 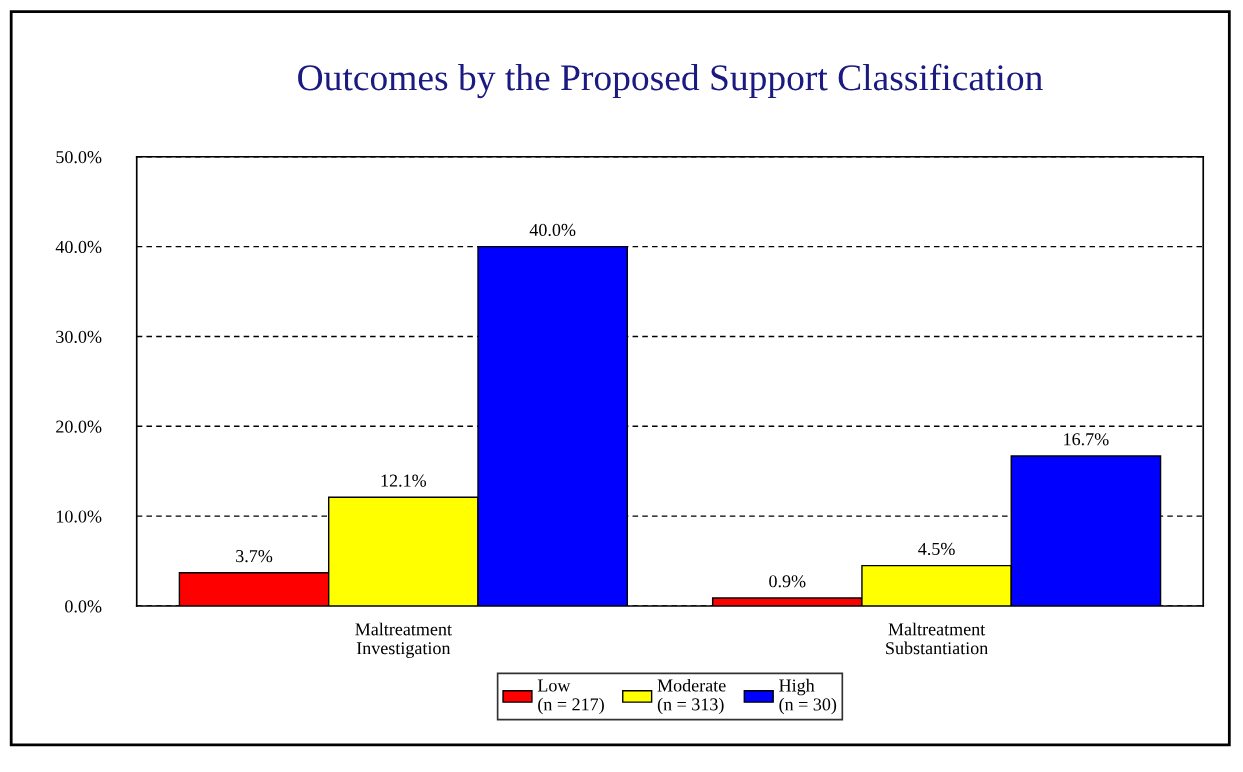 I want to click on y-tick-label: 40.0%, so click(x=78, y=247).